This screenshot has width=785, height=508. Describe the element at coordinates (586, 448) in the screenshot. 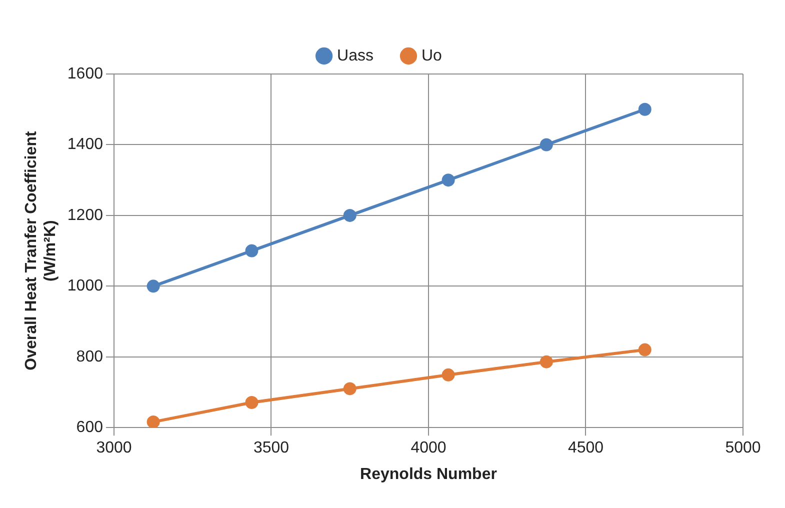

I see `x-tick-label: 4500` at that location.